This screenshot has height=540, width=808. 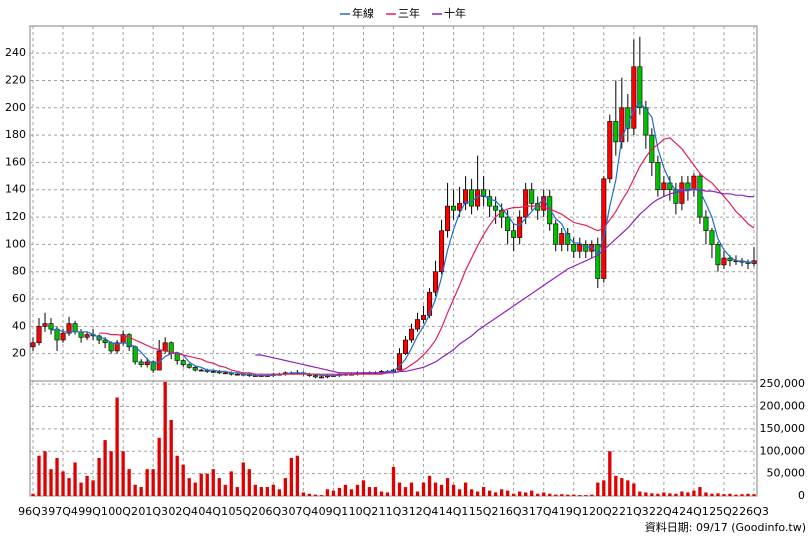 I want to click on x-tick-label: 00Q2, so click(x=123, y=511).